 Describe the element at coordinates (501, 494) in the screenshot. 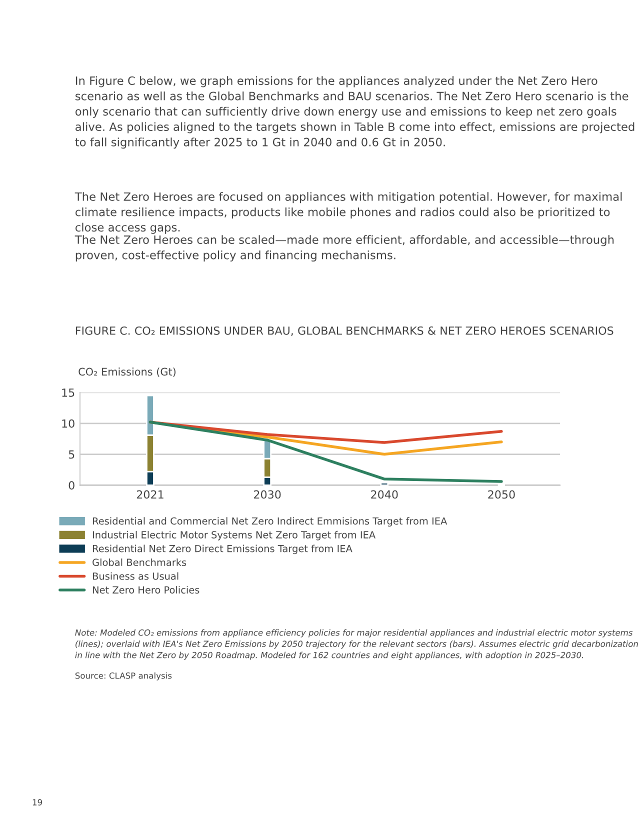

I see `x-tick-label: 2050` at that location.